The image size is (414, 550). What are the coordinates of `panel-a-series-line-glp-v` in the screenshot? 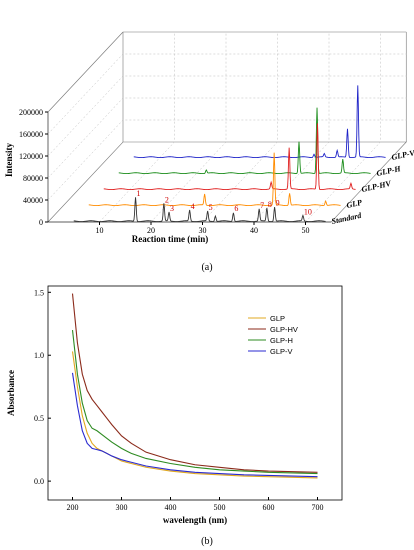 It's located at (259, 122).